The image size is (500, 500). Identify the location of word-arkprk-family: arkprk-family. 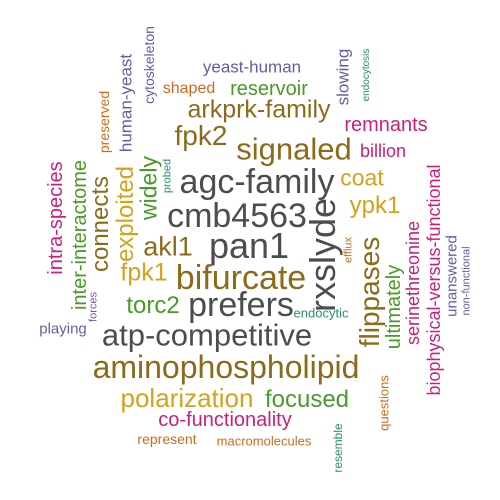
(259, 109).